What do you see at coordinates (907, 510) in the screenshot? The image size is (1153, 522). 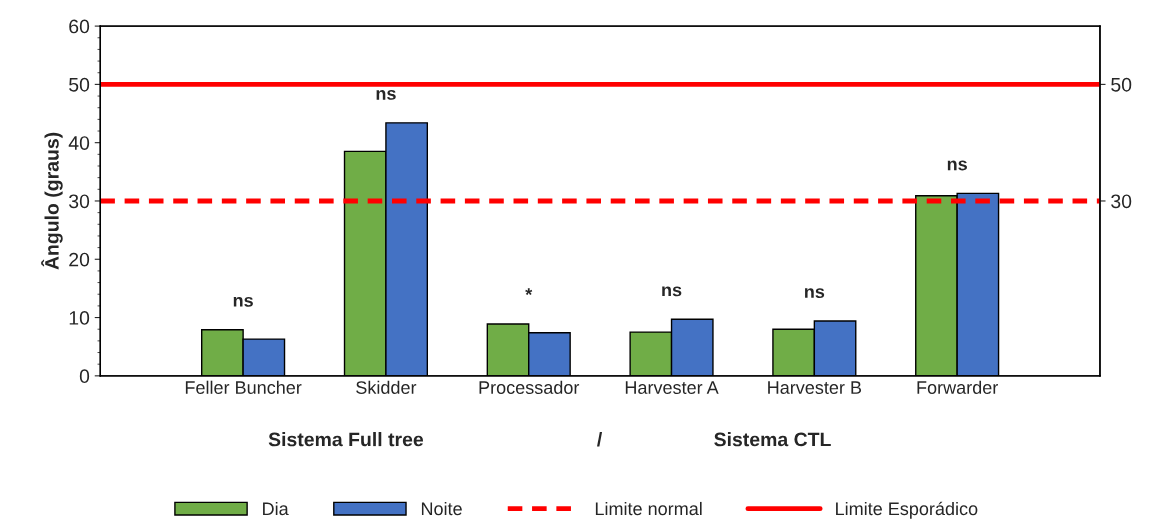 I see `legend-label: Limite Esporádico` at bounding box center [907, 510].